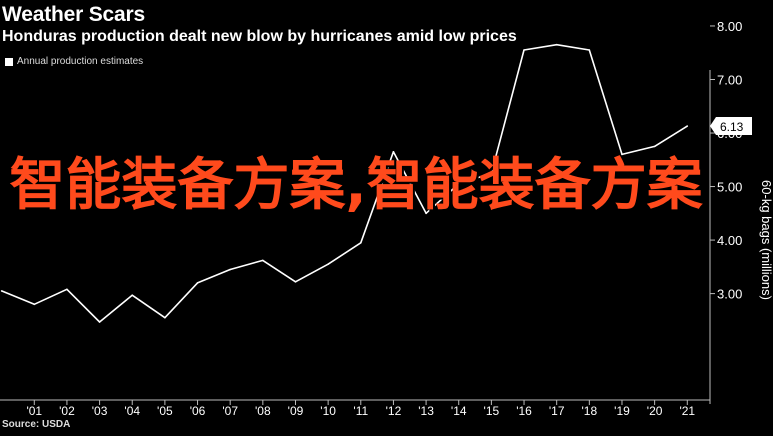  Describe the element at coordinates (729, 240) in the screenshot. I see `y-tick-label: 4.00` at that location.